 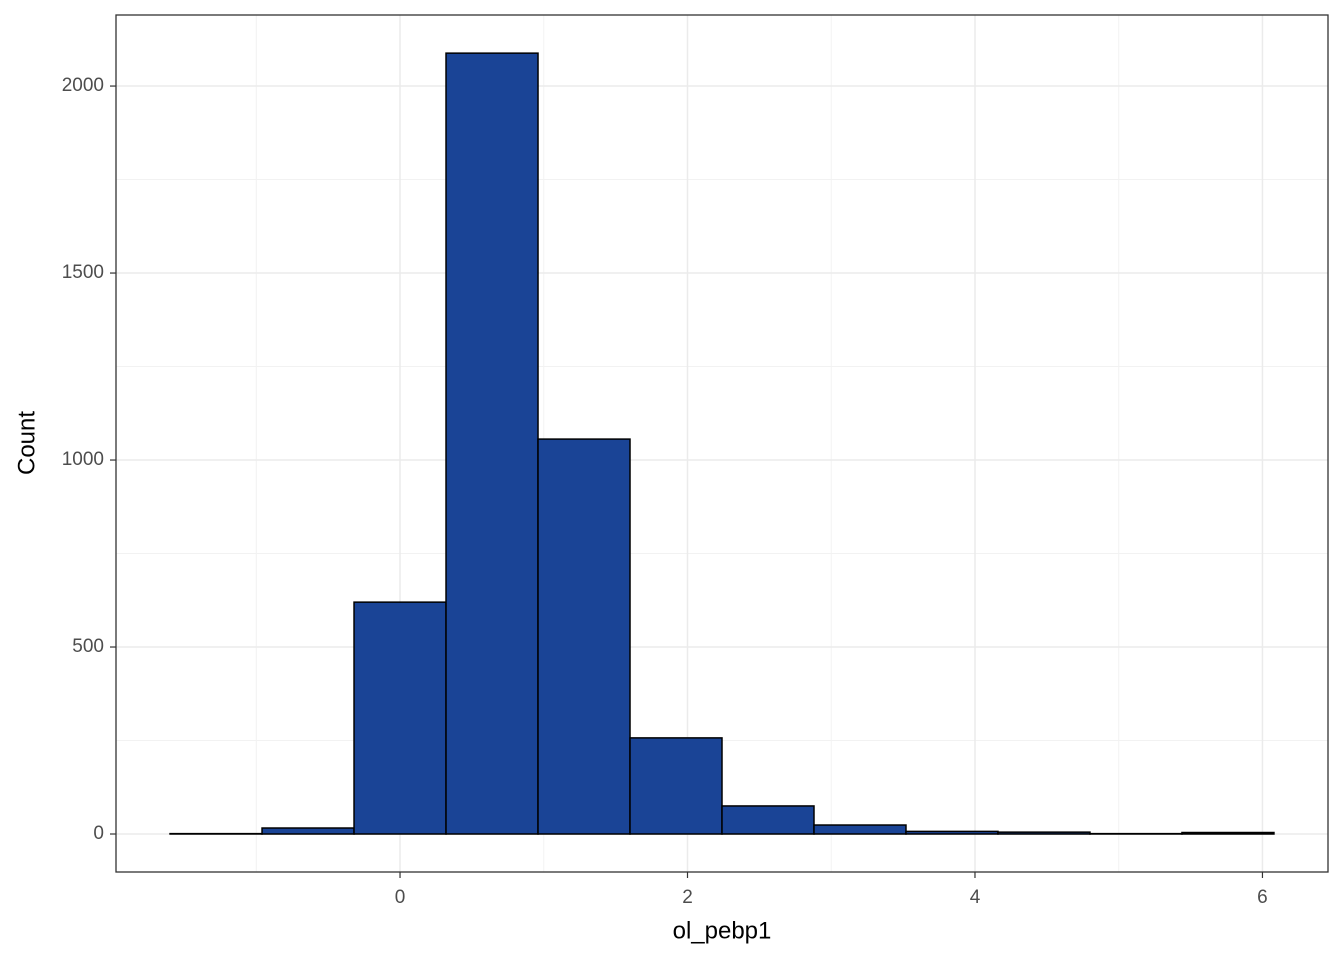 What do you see at coordinates (687, 897) in the screenshot?
I see `x-tick-label: 2` at bounding box center [687, 897].